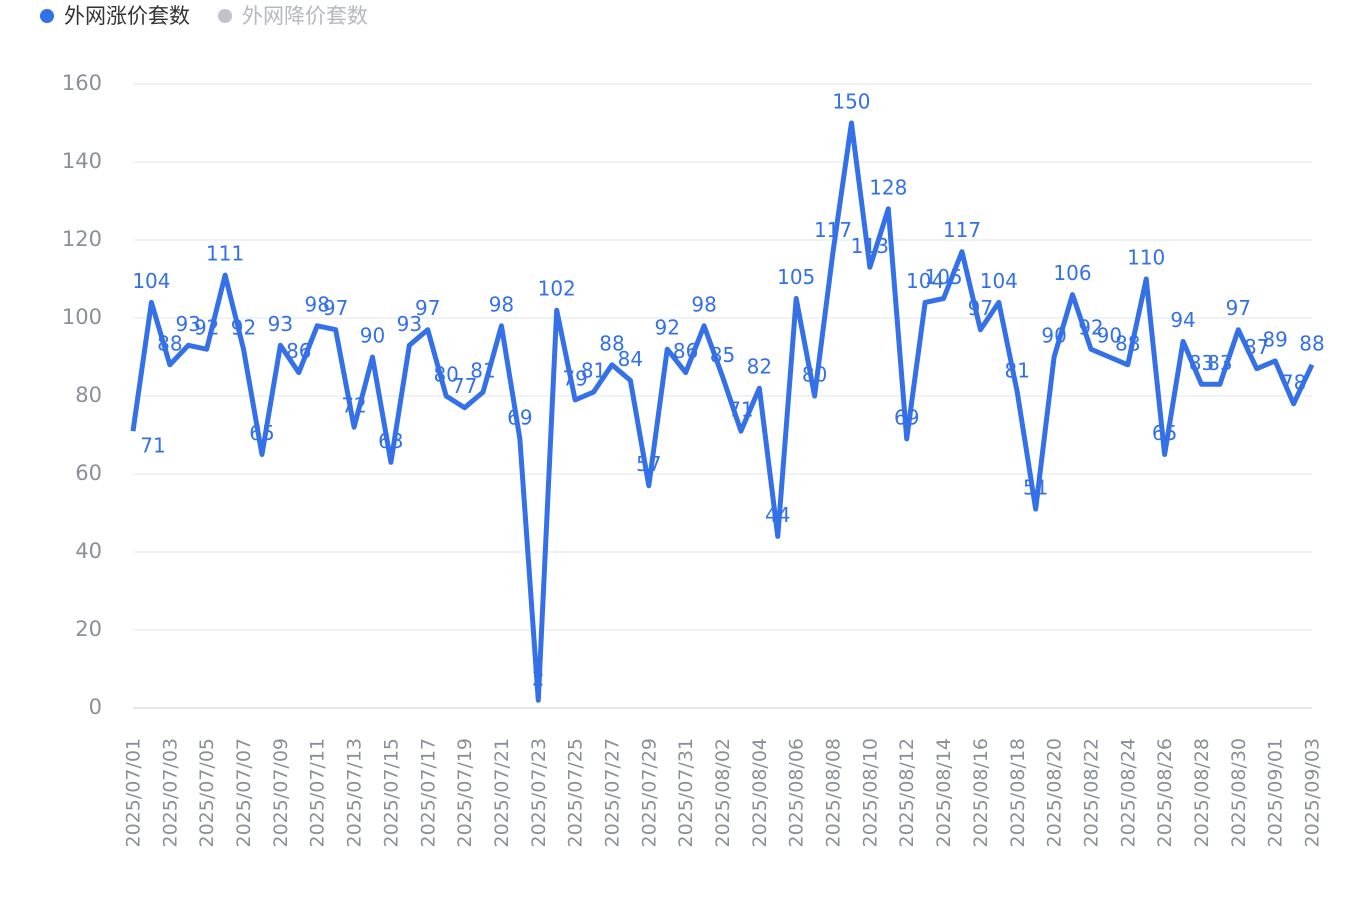 This screenshot has width=1364, height=916. What do you see at coordinates (760, 793) in the screenshot?
I see `x-tick-label: 2025/08/04` at bounding box center [760, 793].